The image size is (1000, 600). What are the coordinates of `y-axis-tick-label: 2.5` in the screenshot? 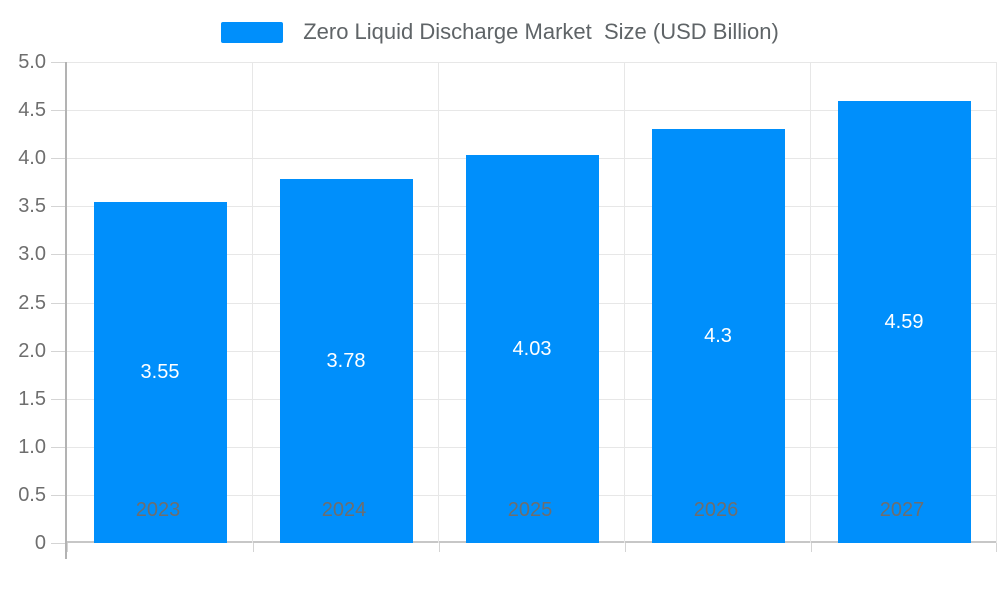 It's located at (32, 302).